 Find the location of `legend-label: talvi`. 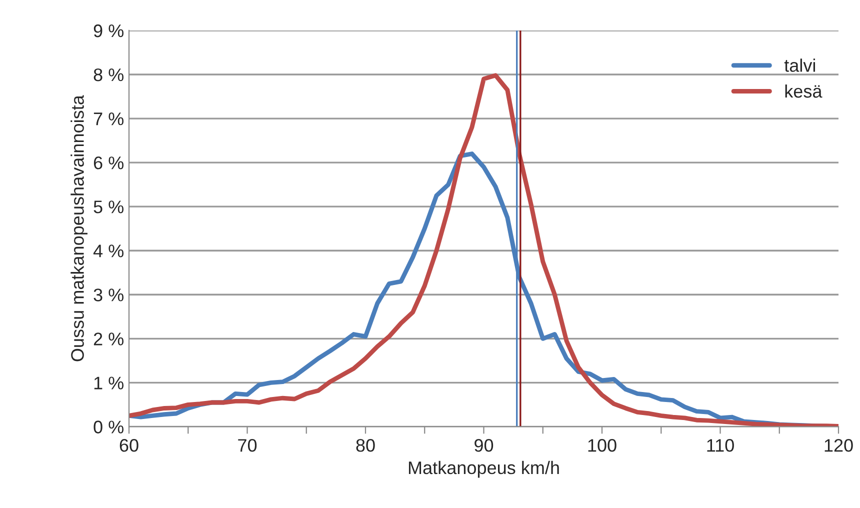

legend-label: talvi is located at coordinates (800, 65).